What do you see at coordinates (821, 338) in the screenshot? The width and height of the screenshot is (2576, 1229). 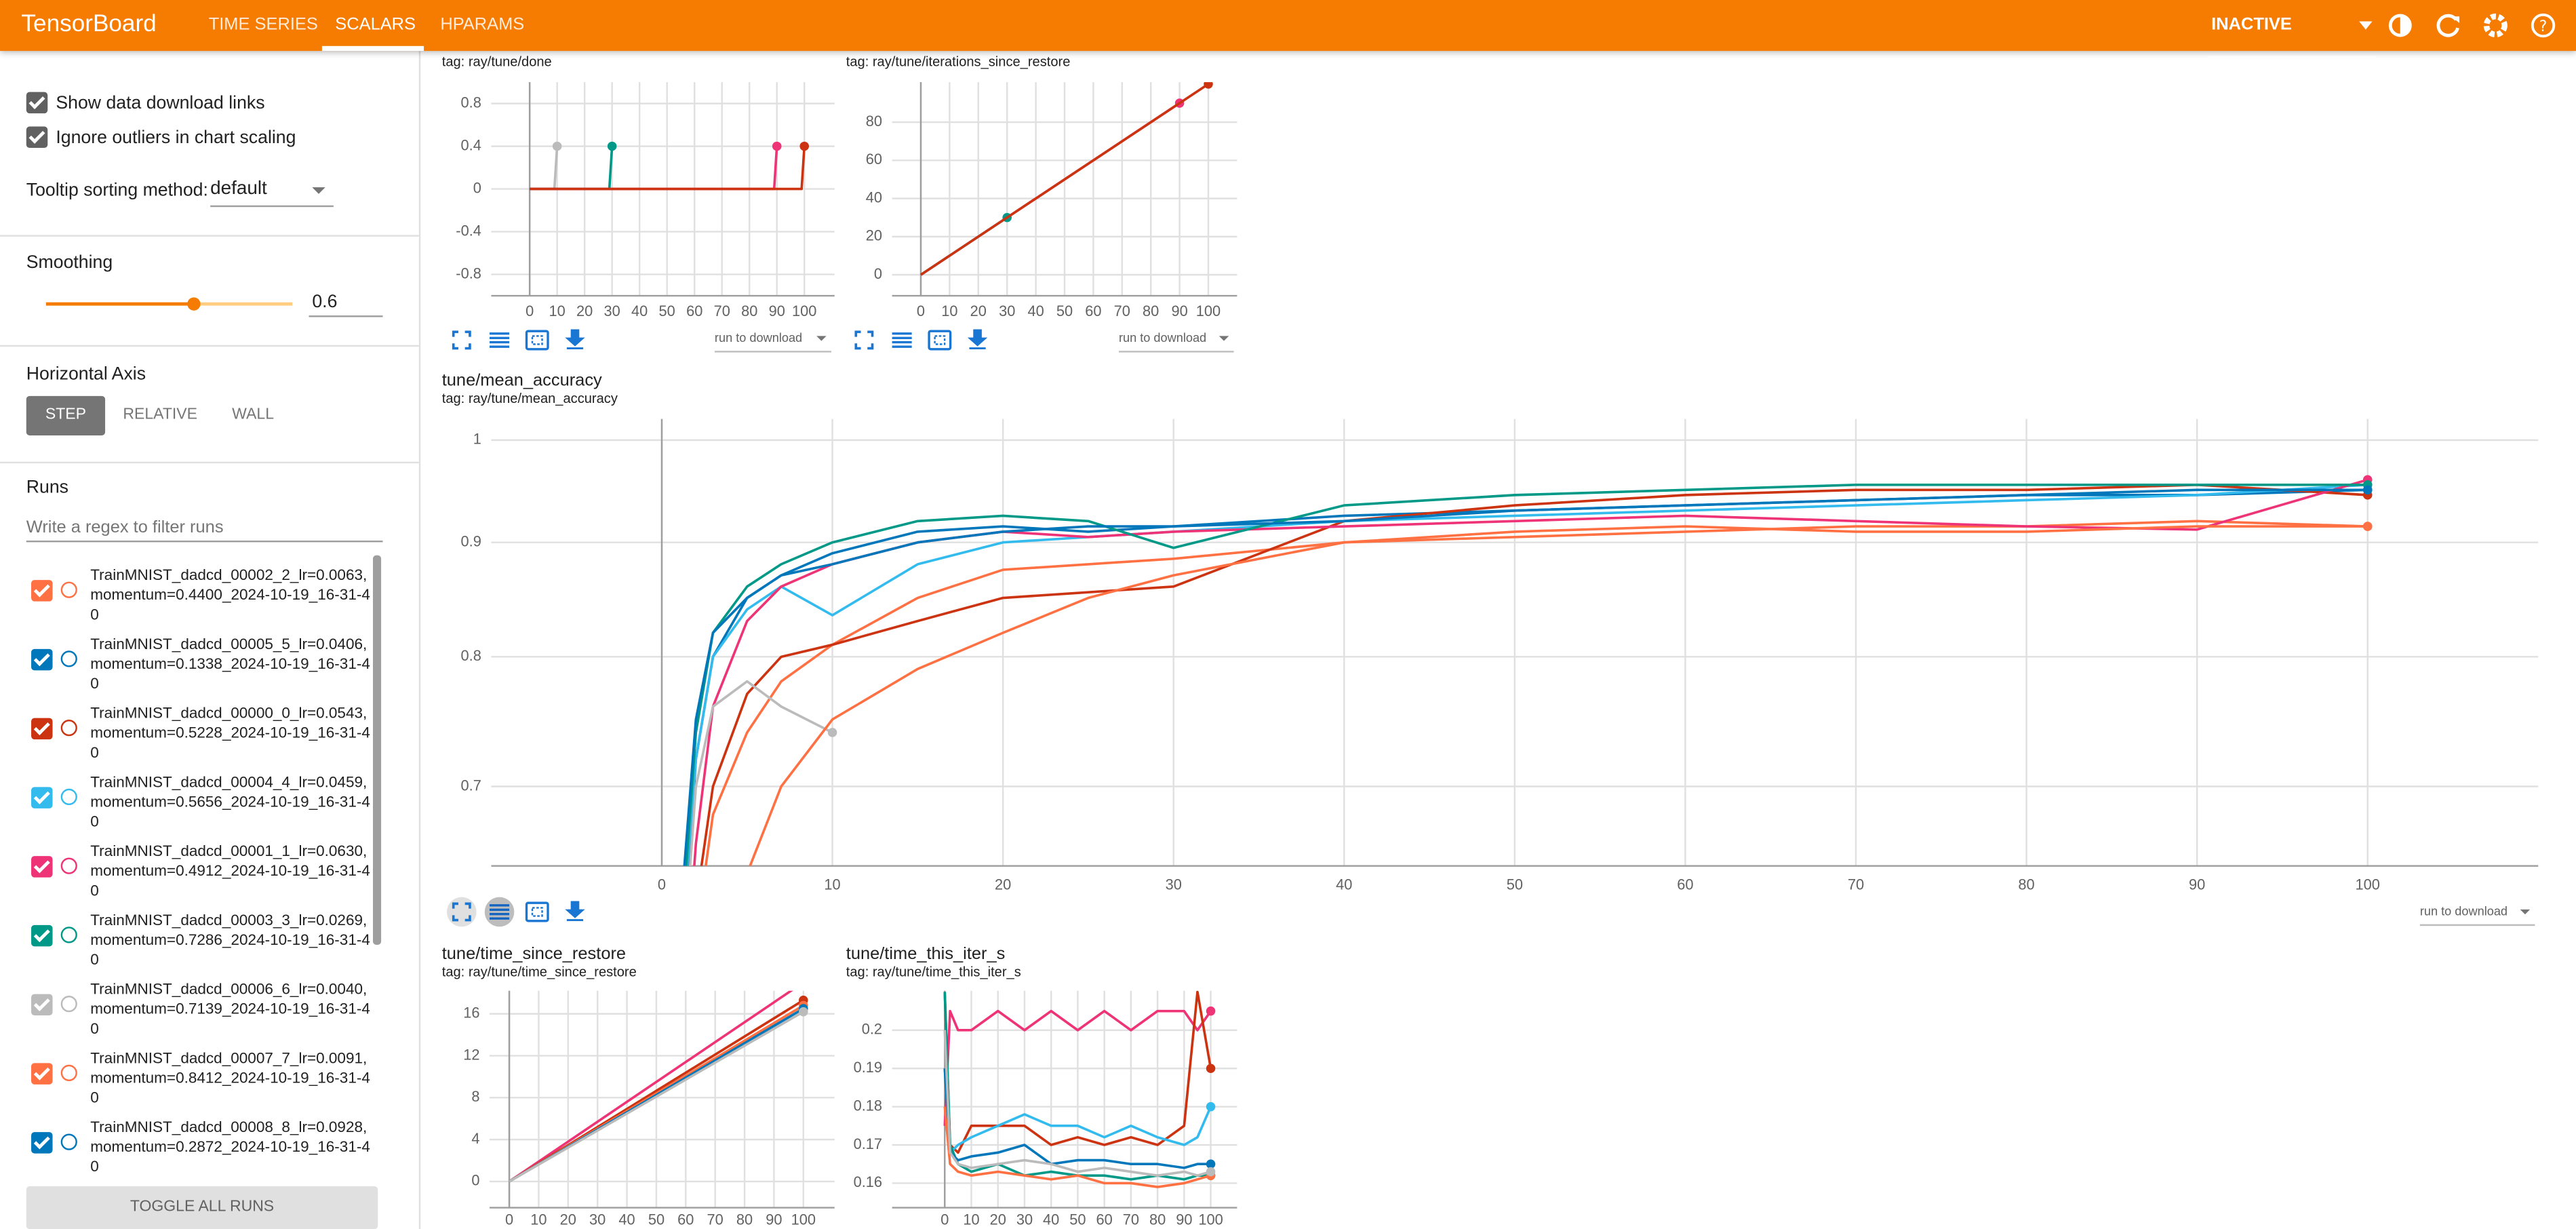 I see `select-arrow` at bounding box center [821, 338].